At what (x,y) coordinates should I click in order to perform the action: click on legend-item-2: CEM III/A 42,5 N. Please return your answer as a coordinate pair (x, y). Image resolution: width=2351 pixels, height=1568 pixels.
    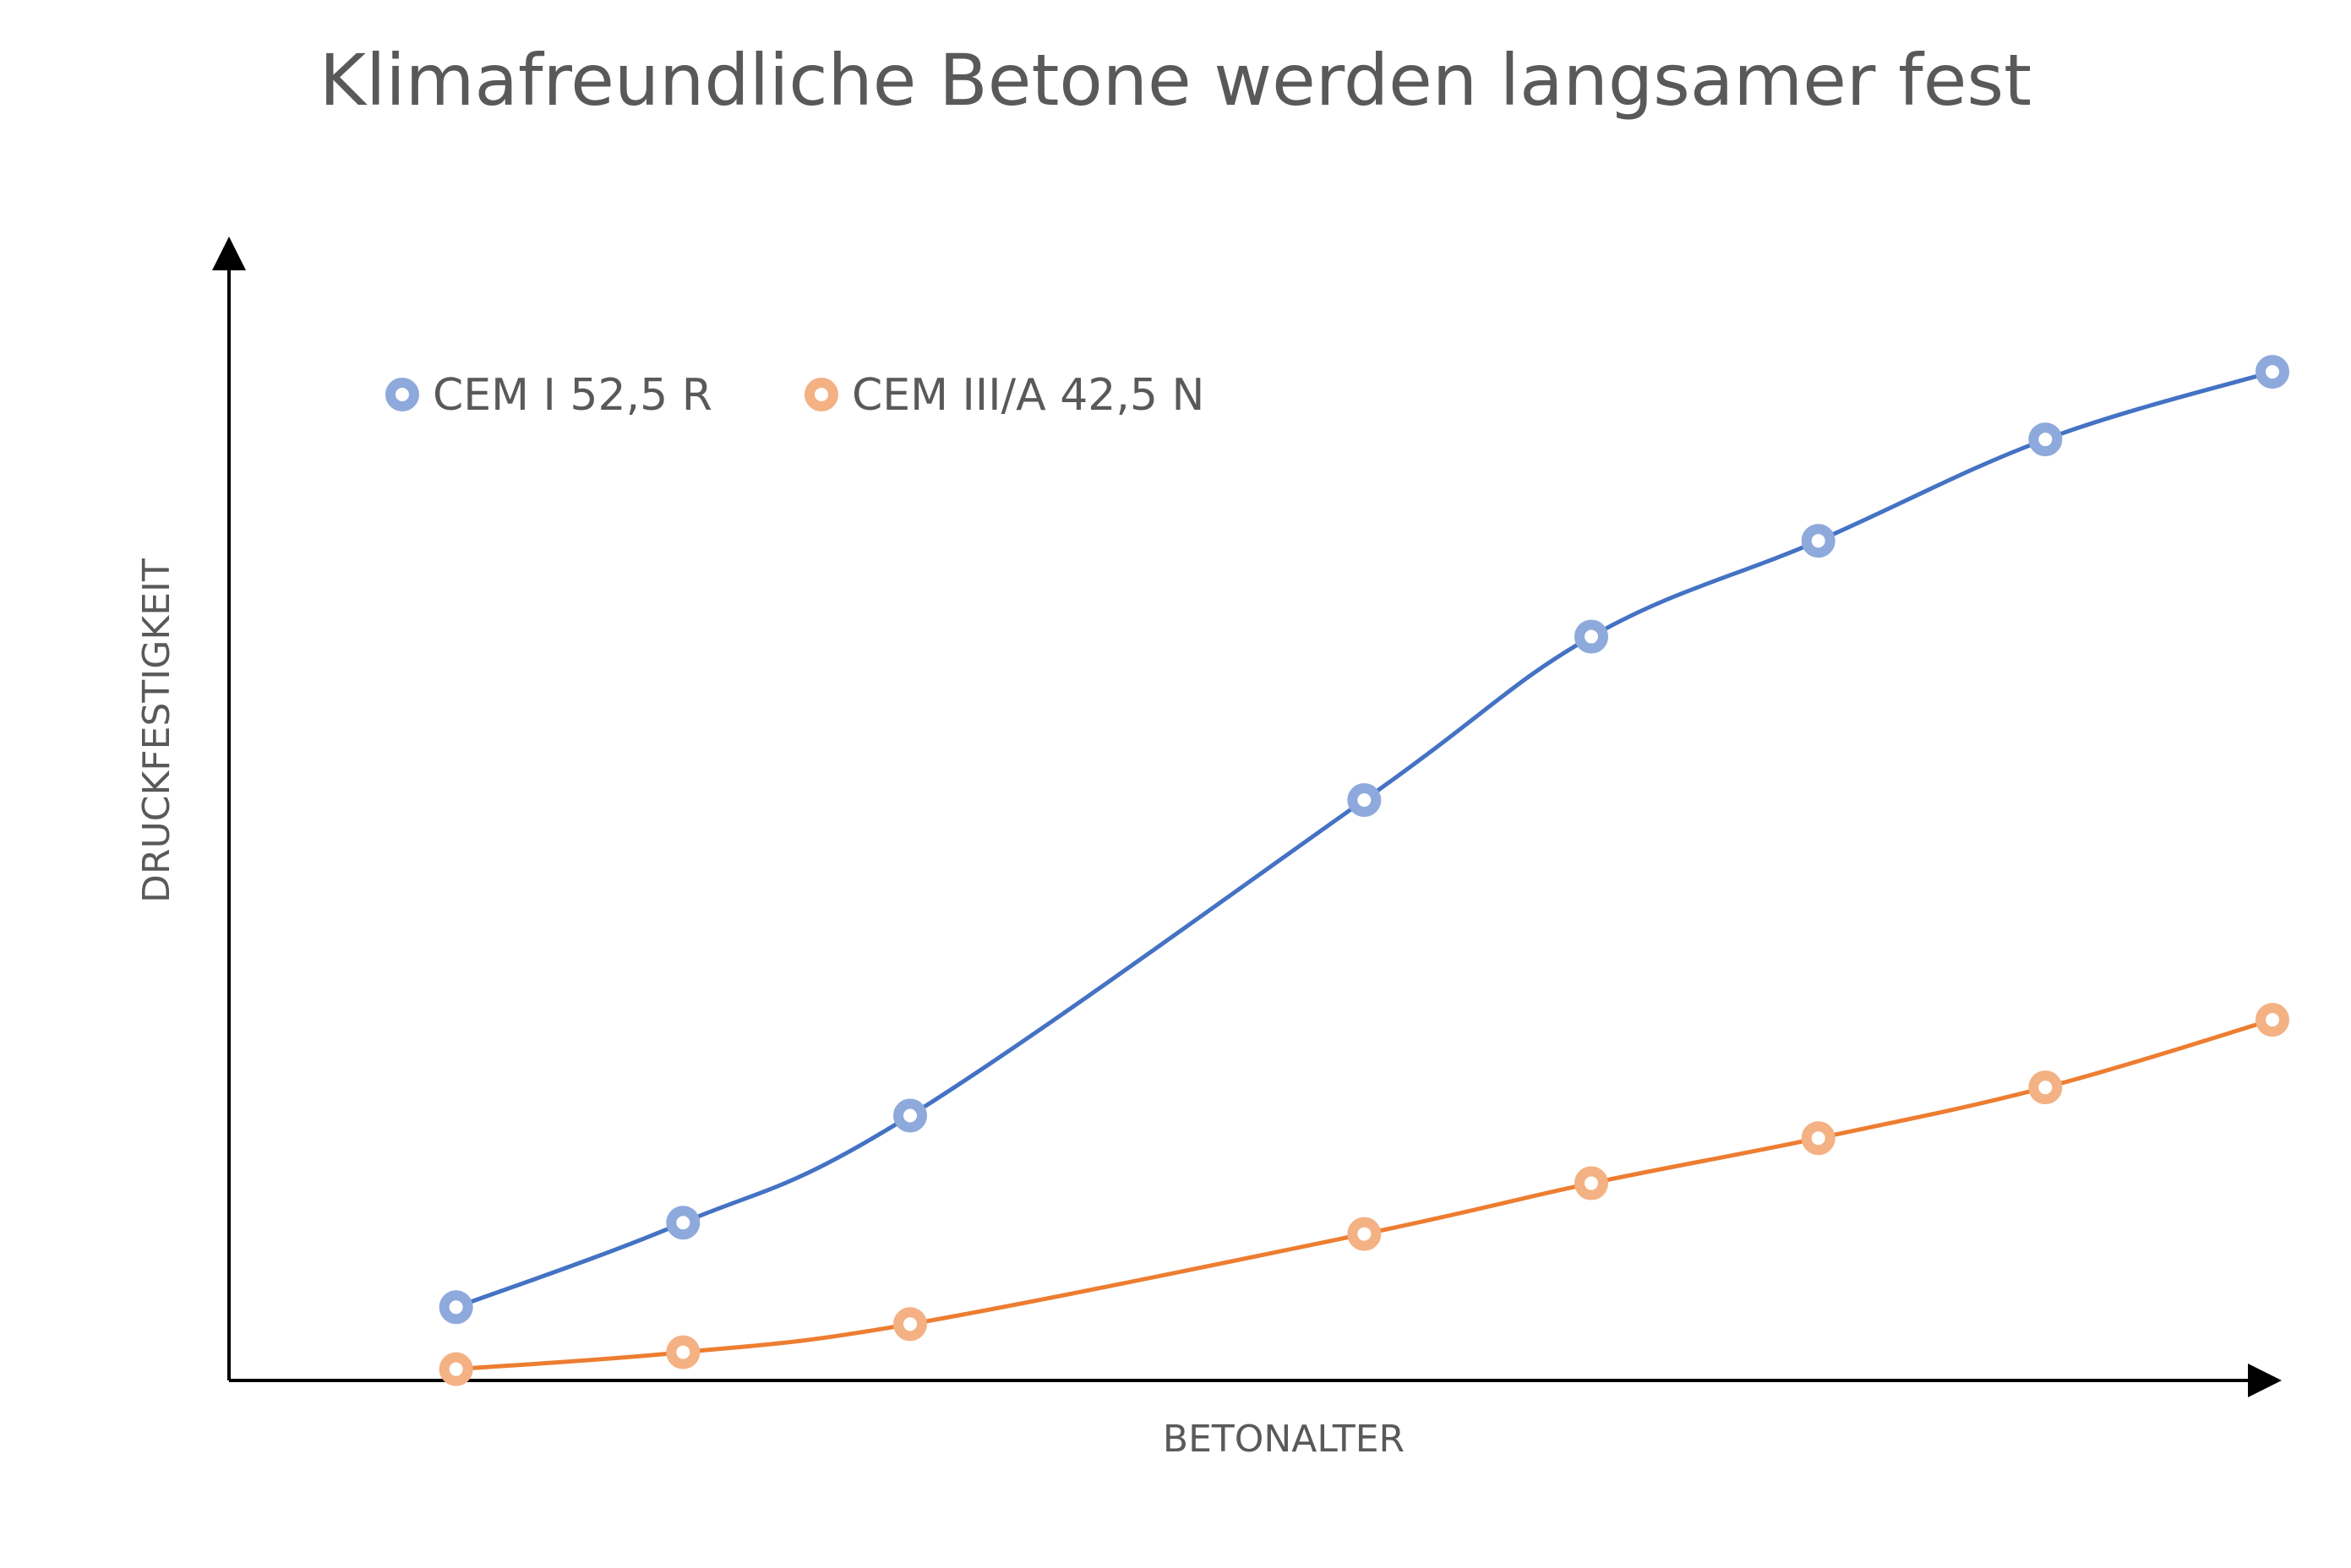
    Looking at the image, I should click on (1004, 395).